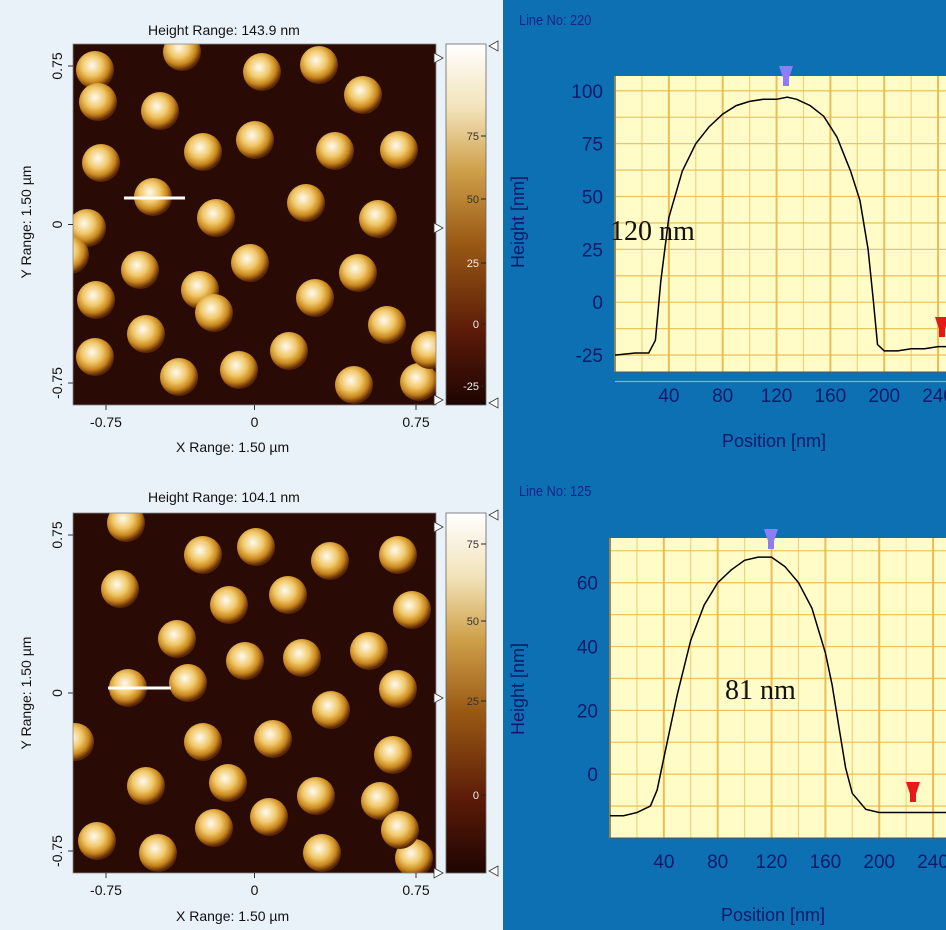 This screenshot has width=946, height=930. What do you see at coordinates (771, 539) in the screenshot?
I see `peak-cursor-marker` at bounding box center [771, 539].